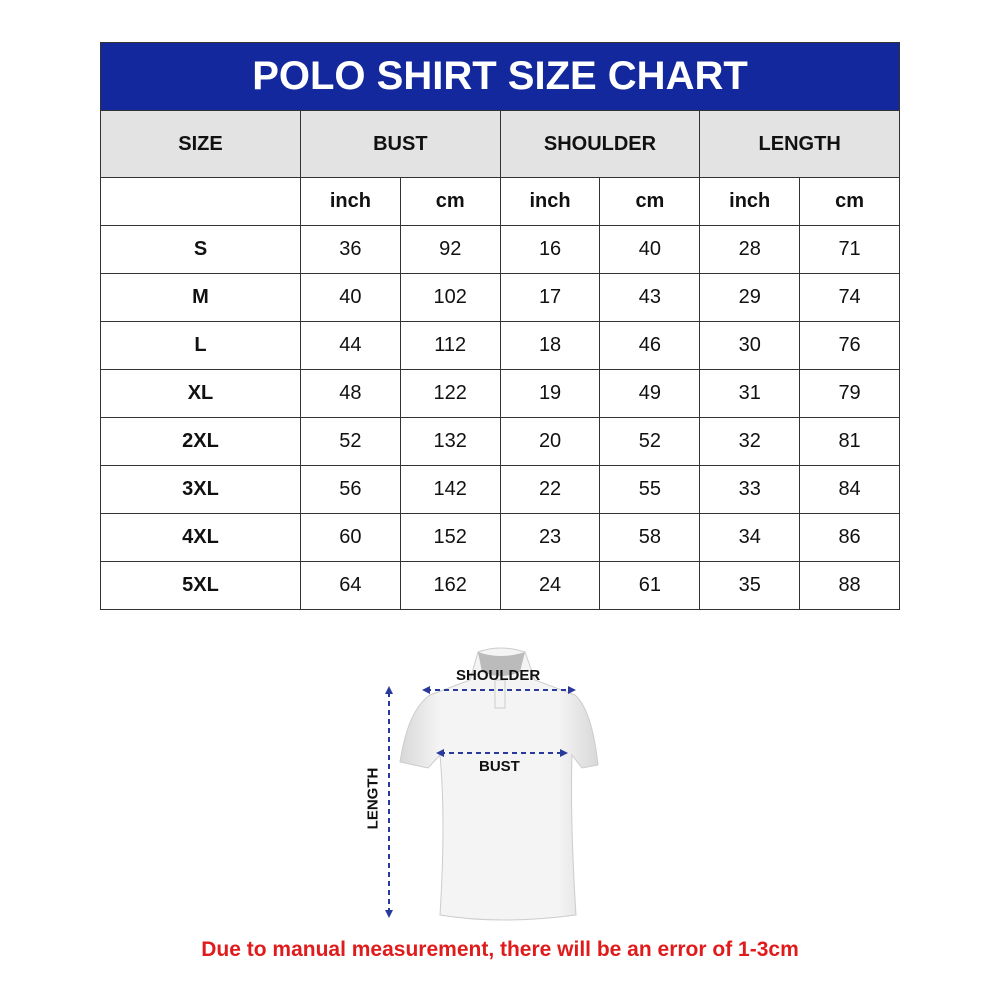  I want to click on value-cell: 23, so click(550, 537).